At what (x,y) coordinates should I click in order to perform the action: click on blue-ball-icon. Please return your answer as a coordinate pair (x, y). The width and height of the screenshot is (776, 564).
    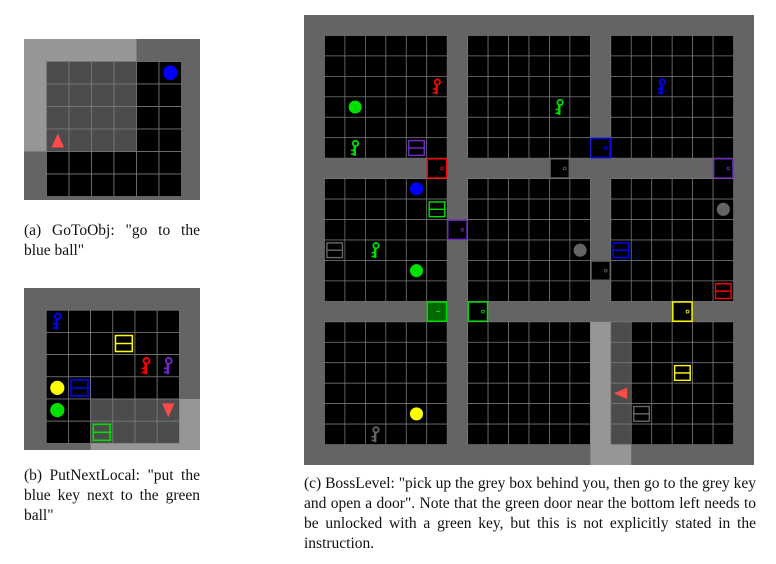
    Looking at the image, I should click on (170, 72).